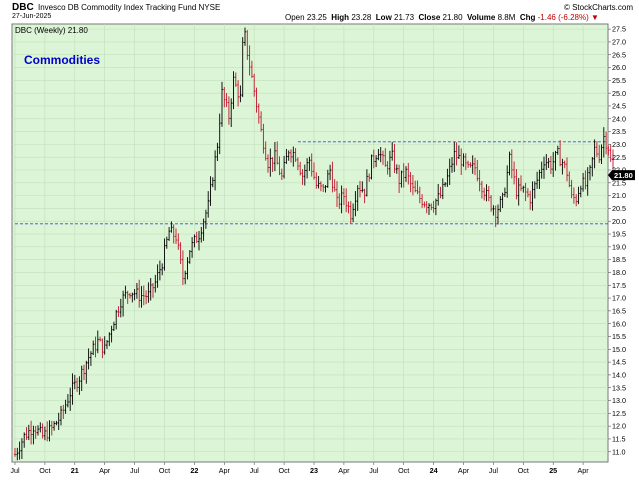  What do you see at coordinates (619, 170) in the screenshot?
I see `y-tick-label: 22.0` at bounding box center [619, 170].